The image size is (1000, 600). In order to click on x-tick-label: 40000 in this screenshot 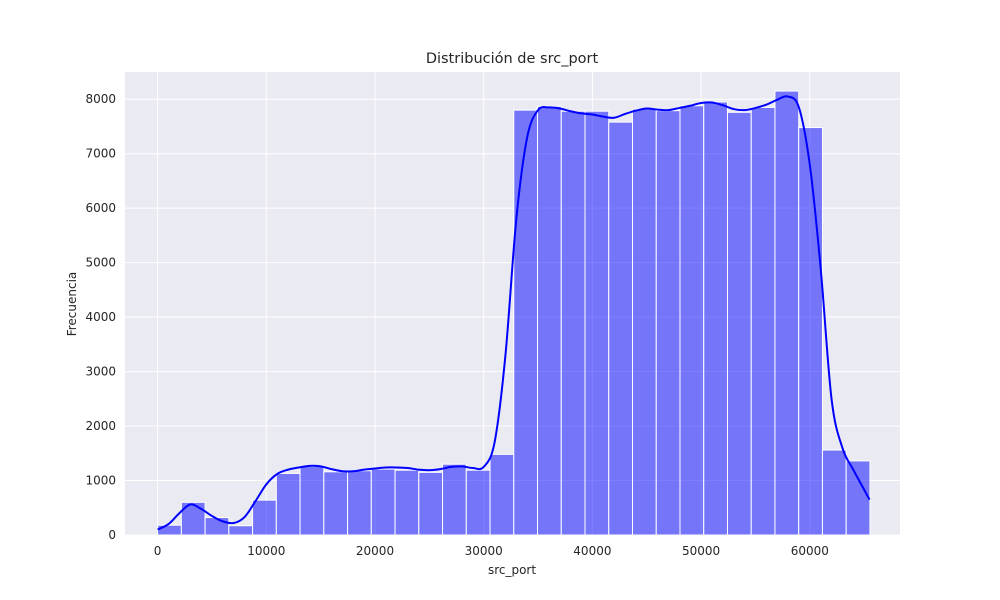, I will do `click(592, 551)`.